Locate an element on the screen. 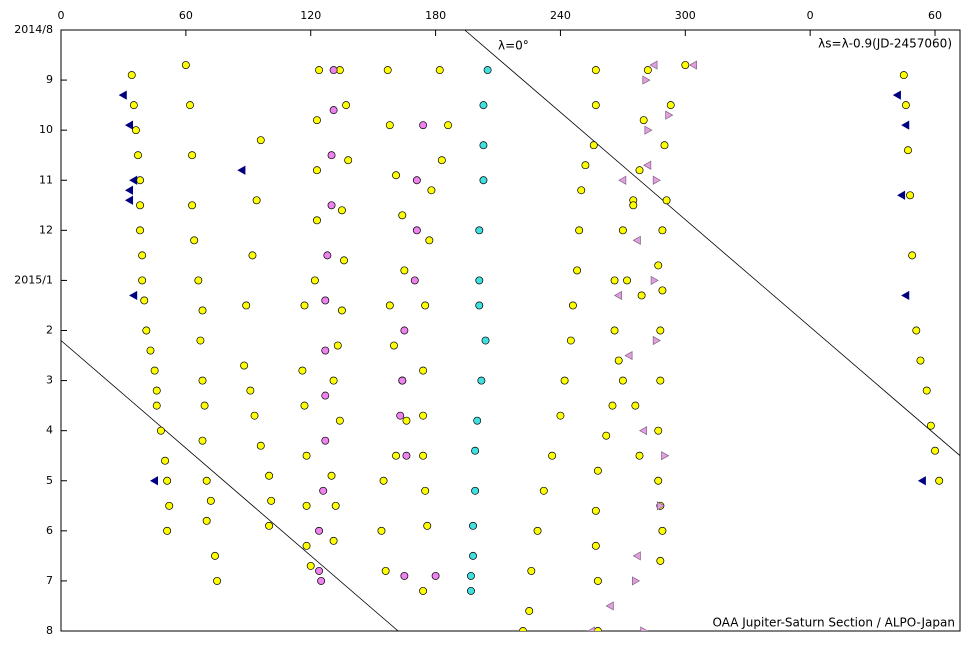 This screenshot has height=650, width=980. x-tick-label: 180 is located at coordinates (435, 15).